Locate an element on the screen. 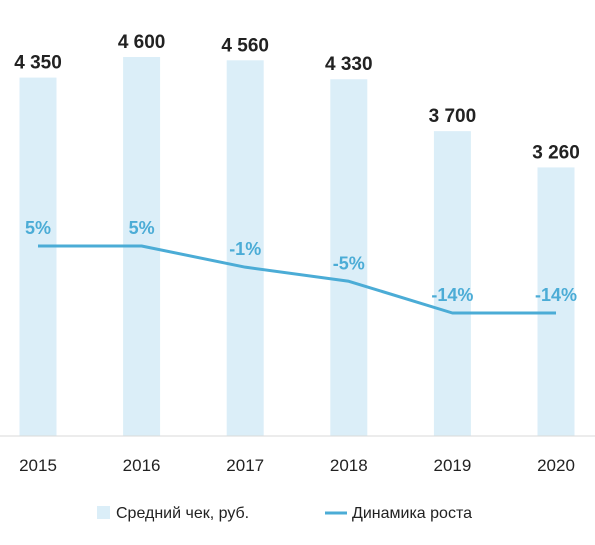  ticks-layer: 2015 2016 2017 2018 2019 2020 is located at coordinates (297, 465).